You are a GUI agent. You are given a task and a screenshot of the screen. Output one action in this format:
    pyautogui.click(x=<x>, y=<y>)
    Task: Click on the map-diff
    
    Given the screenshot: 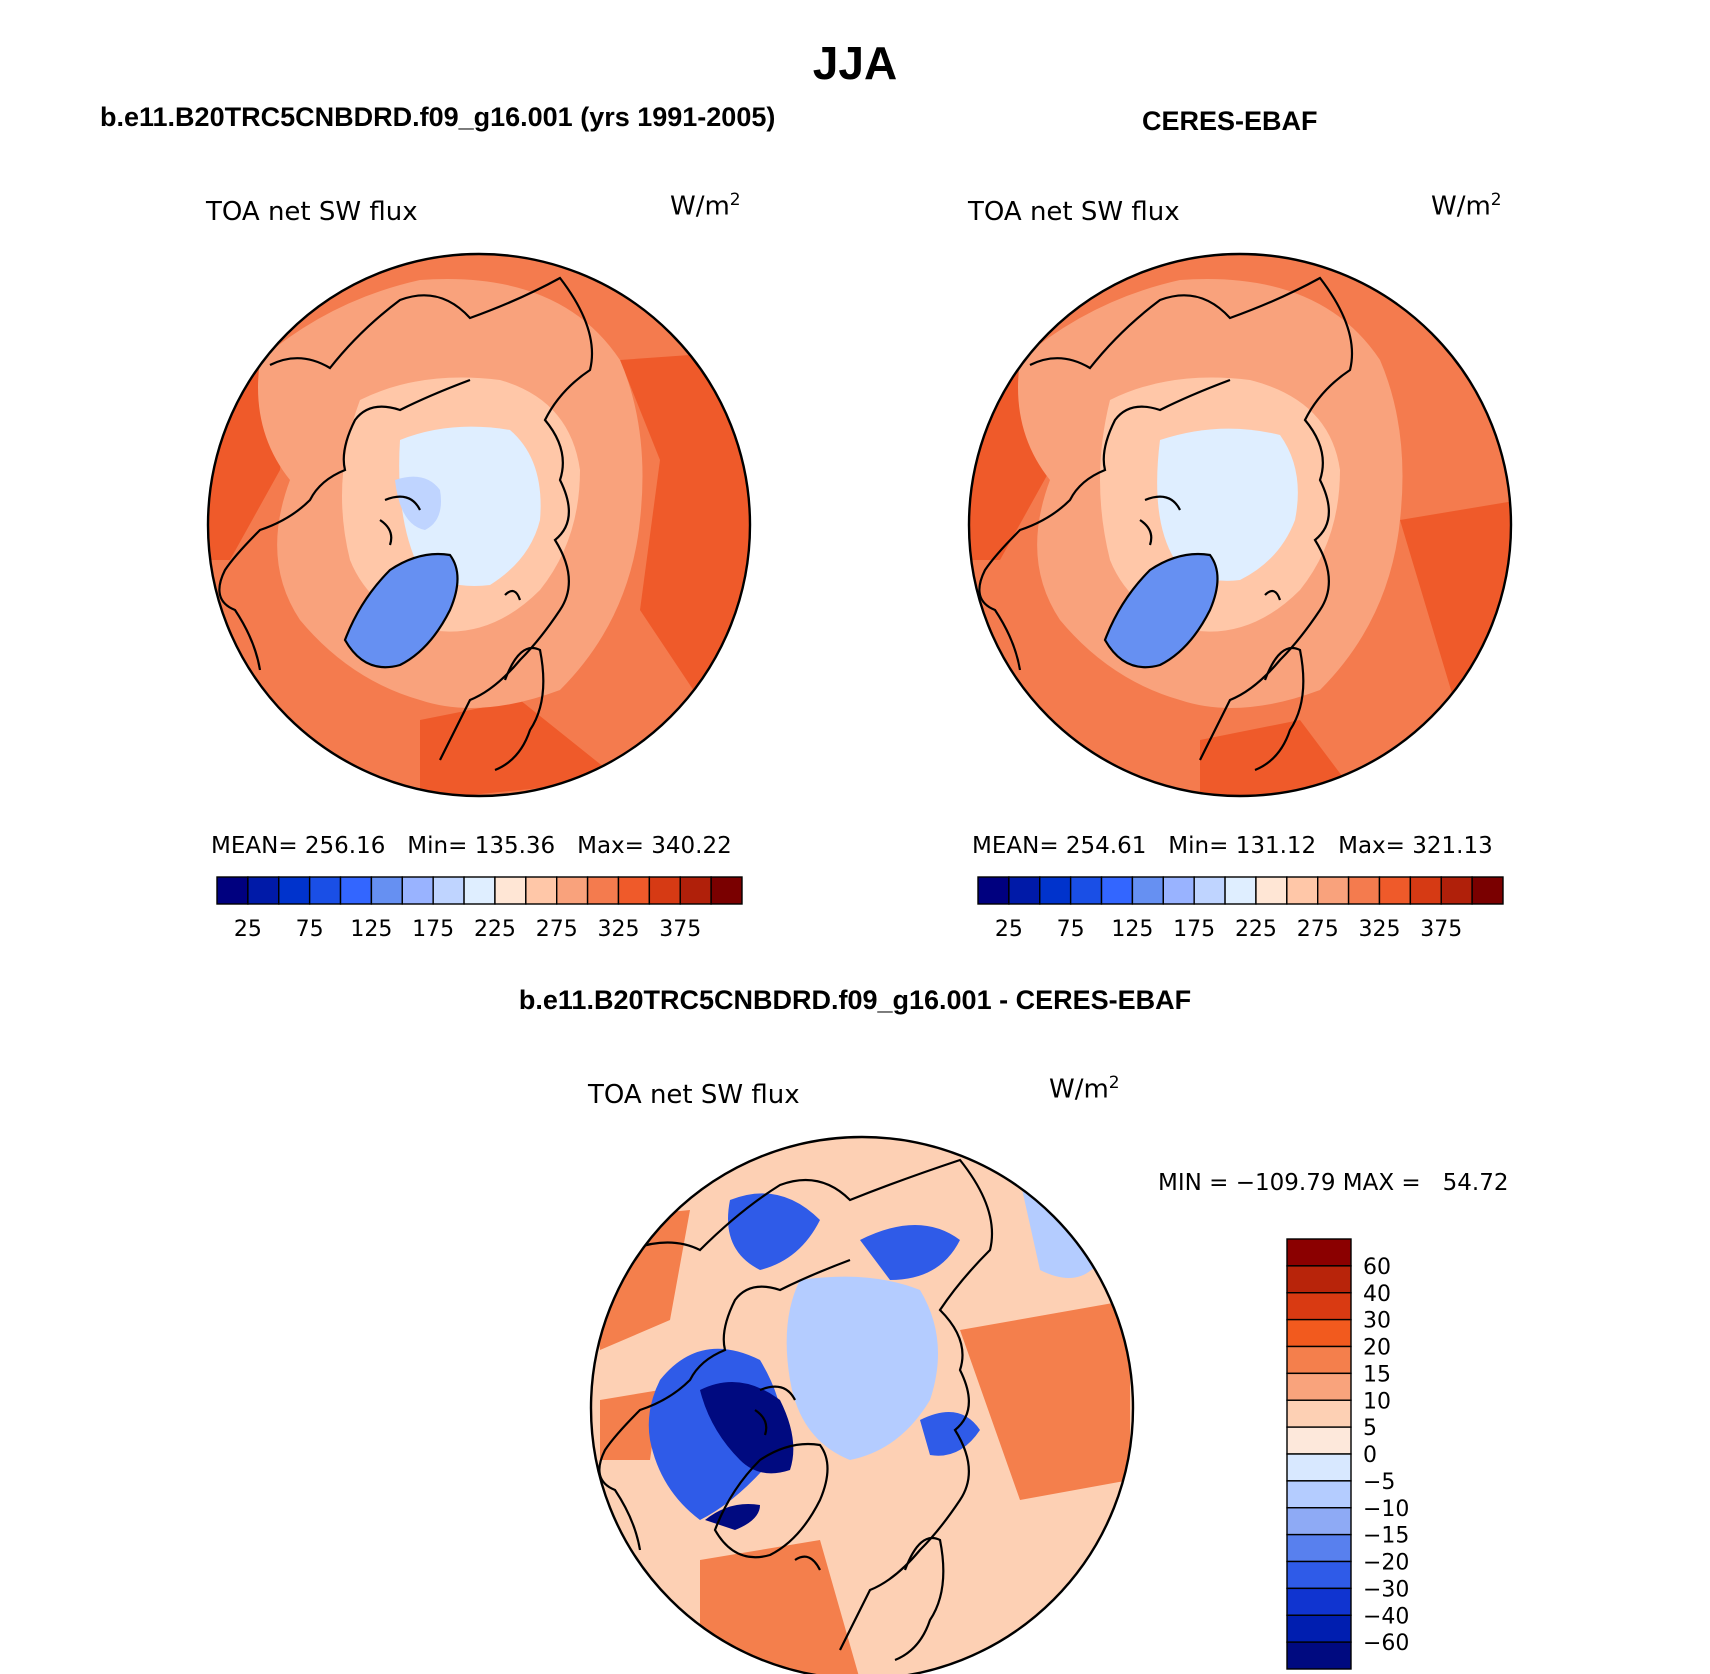 What is the action you would take?
    pyautogui.click(x=862, y=1404)
    